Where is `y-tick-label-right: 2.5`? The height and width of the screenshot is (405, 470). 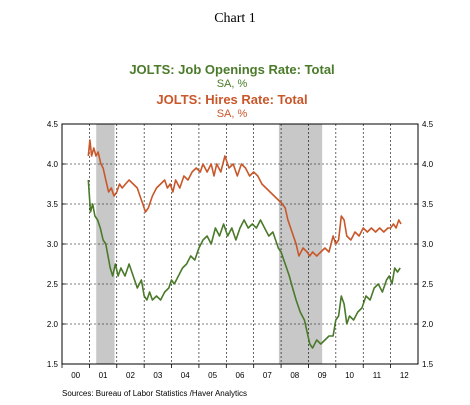
y-tick-label-right: 2.5 is located at coordinates (428, 284).